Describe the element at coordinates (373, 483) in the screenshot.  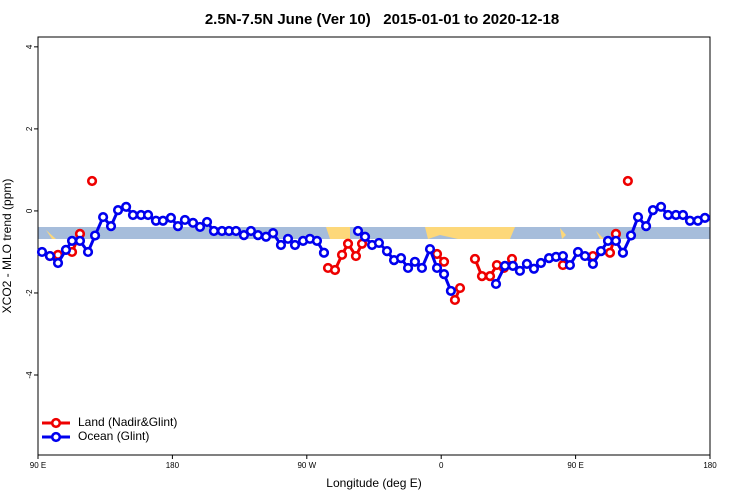
I see `x-axis-label: Longitude (deg E)` at that location.